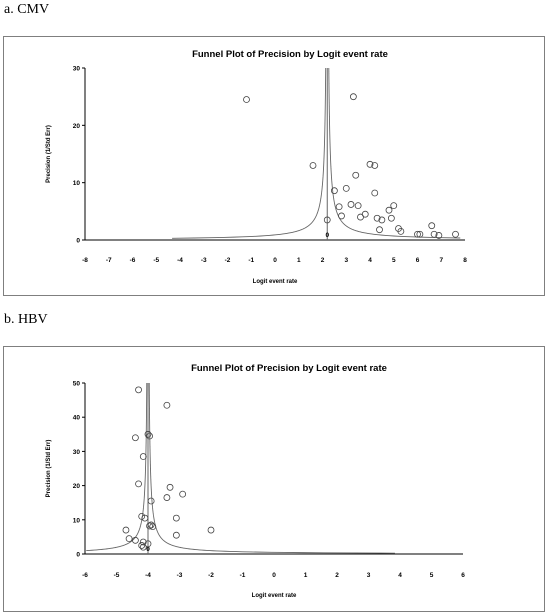 The height and width of the screenshot is (615, 550). I want to click on x-tick-label: 7, so click(441, 260).